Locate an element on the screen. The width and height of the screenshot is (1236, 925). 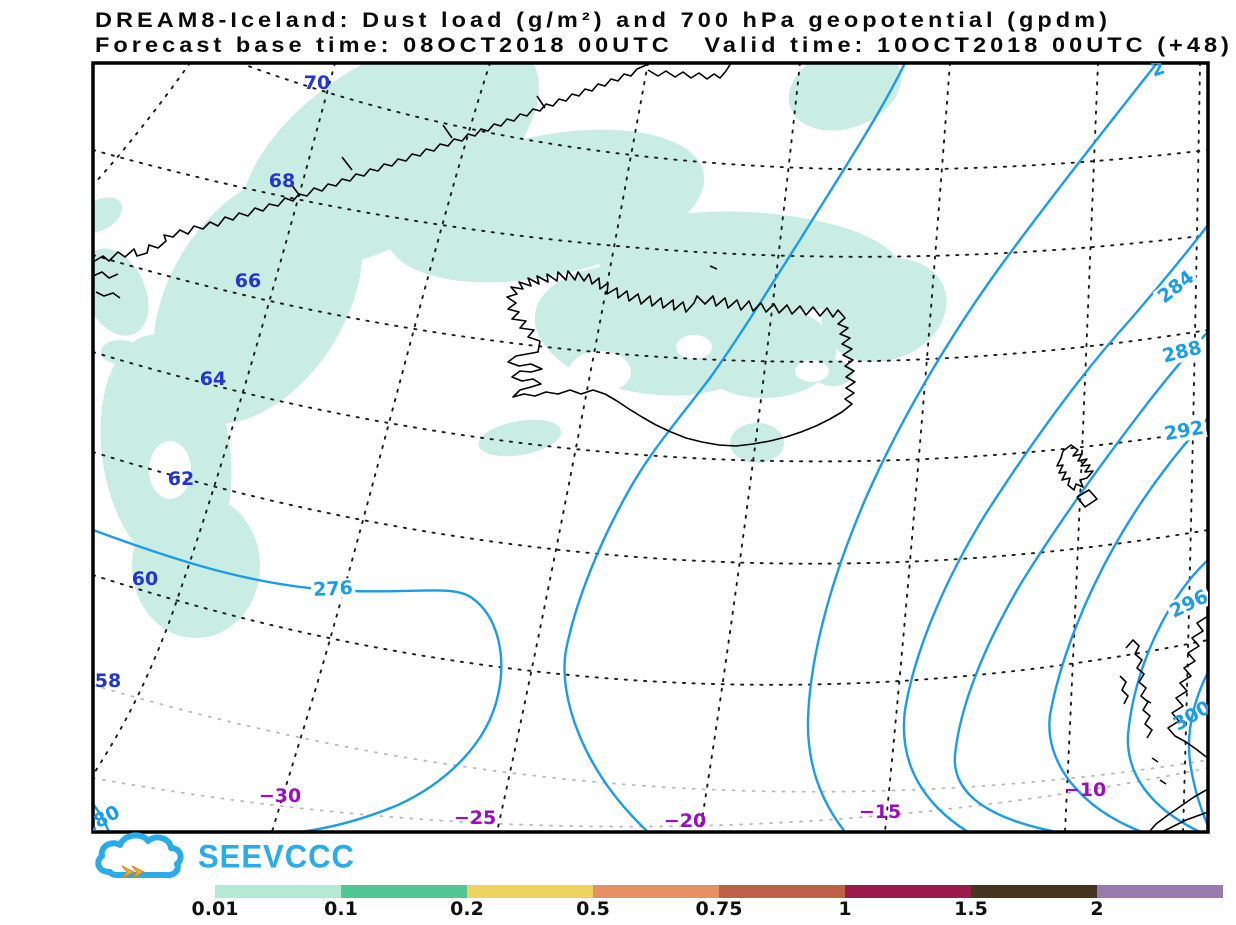
iceland-coast is located at coordinates (681, 358).